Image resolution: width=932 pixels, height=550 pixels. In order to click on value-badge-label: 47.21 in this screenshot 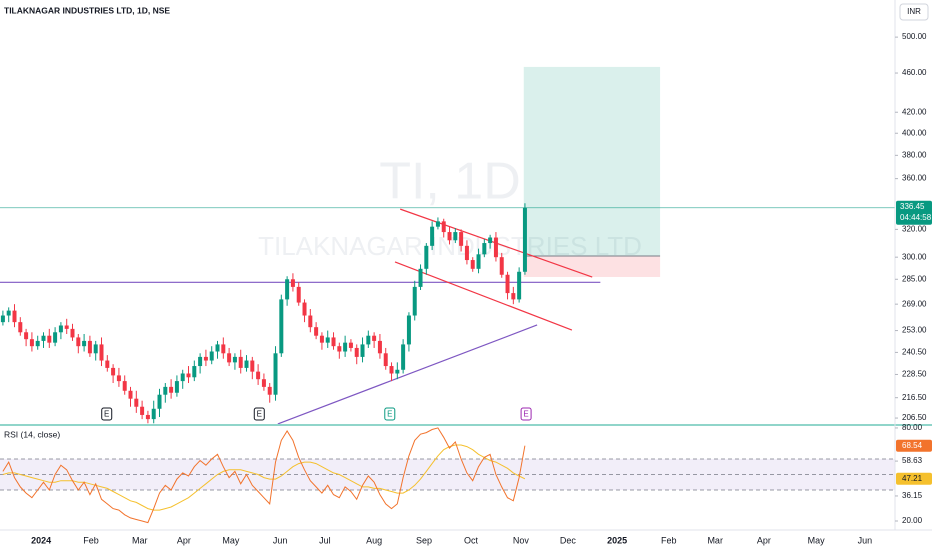, I will do `click(912, 478)`.